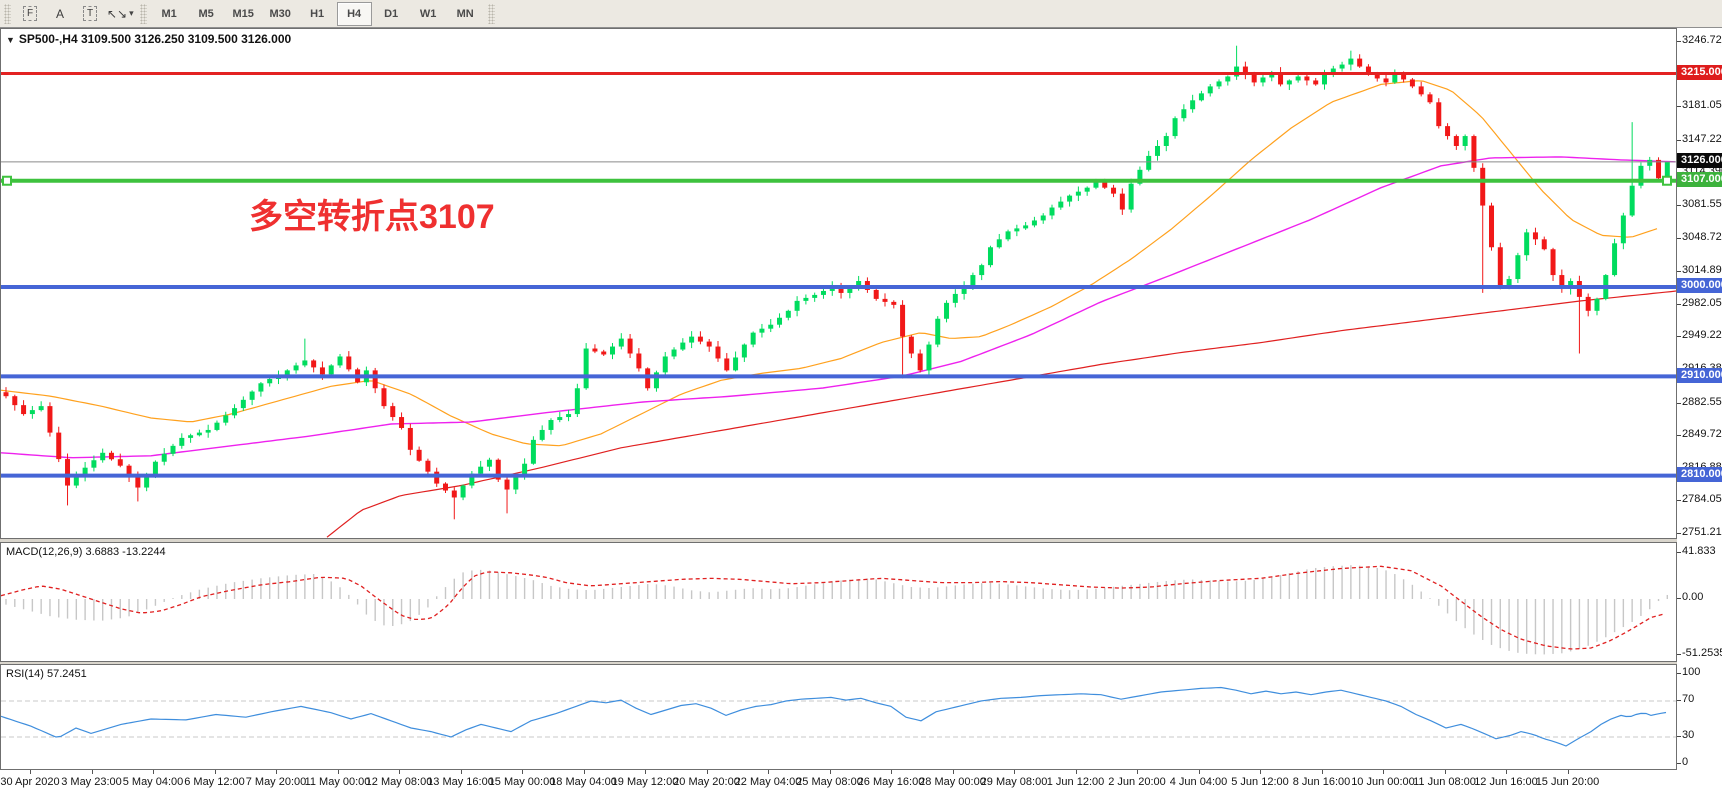 This screenshot has width=1722, height=791. I want to click on timeframe-button-w1: W1, so click(428, 13).